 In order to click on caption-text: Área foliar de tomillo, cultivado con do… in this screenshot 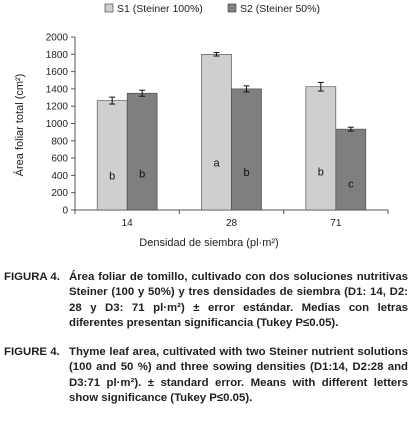, I will do `click(238, 300)`.